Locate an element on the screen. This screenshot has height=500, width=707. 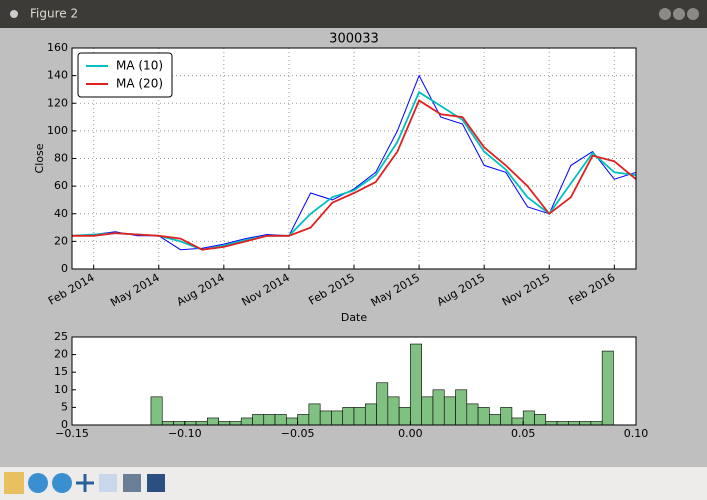
y-tick-label: 120 is located at coordinates (57, 102).